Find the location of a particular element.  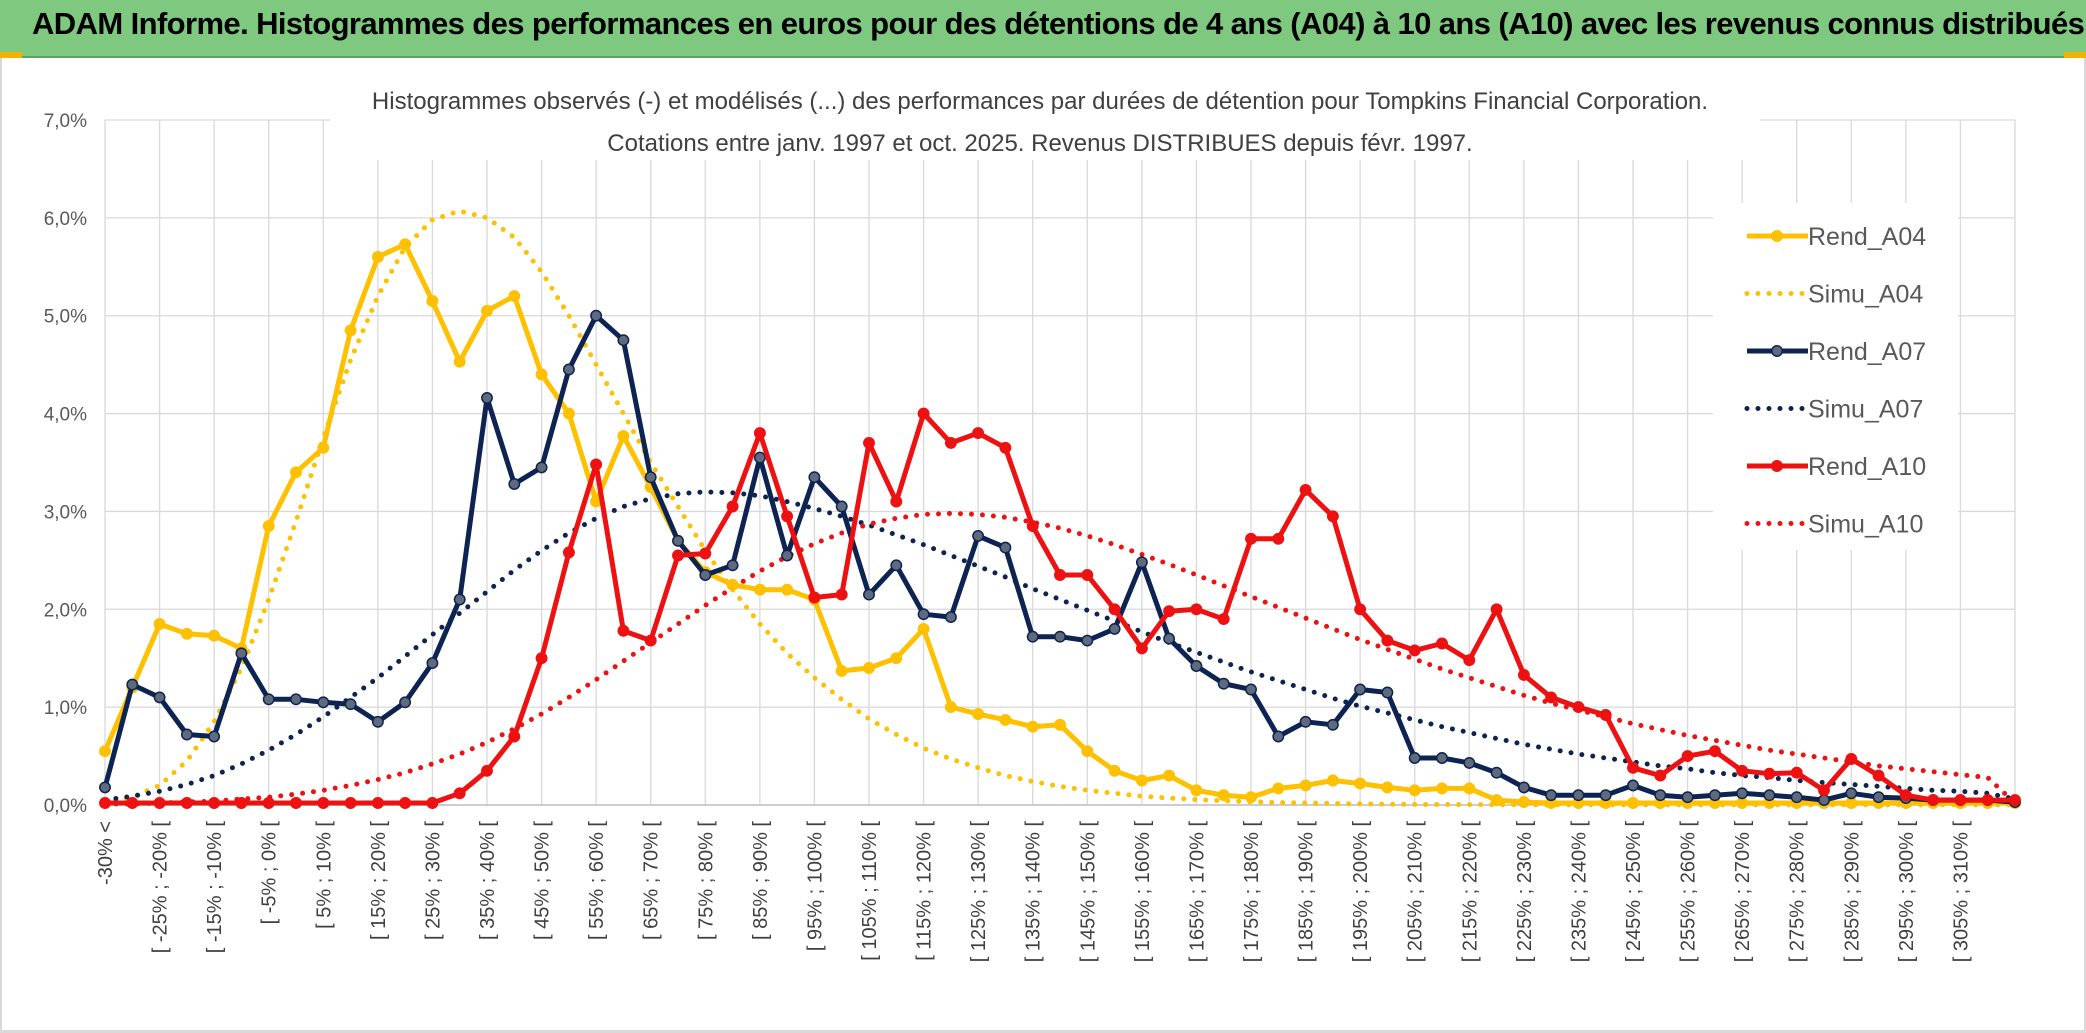

x-tick-label: [ 165% ; 170% [ is located at coordinates (1197, 892).